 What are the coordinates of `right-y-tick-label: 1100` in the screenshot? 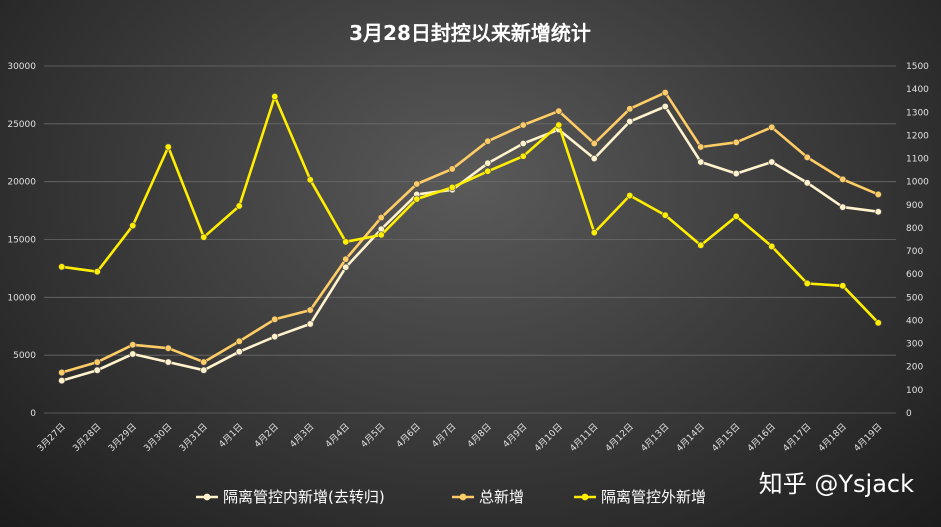 It's located at (917, 160).